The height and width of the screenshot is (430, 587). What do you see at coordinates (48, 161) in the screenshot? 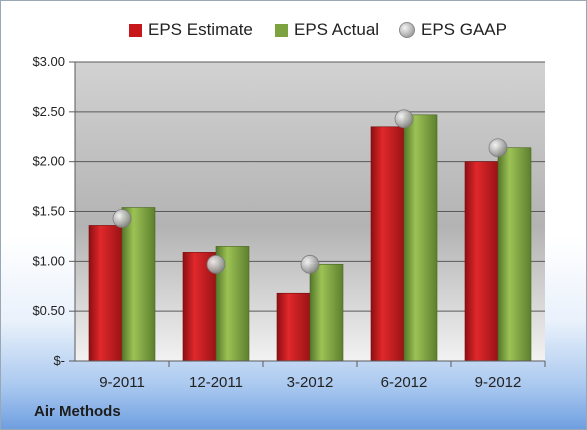
I see `y-tick-label: $2.00` at bounding box center [48, 161].